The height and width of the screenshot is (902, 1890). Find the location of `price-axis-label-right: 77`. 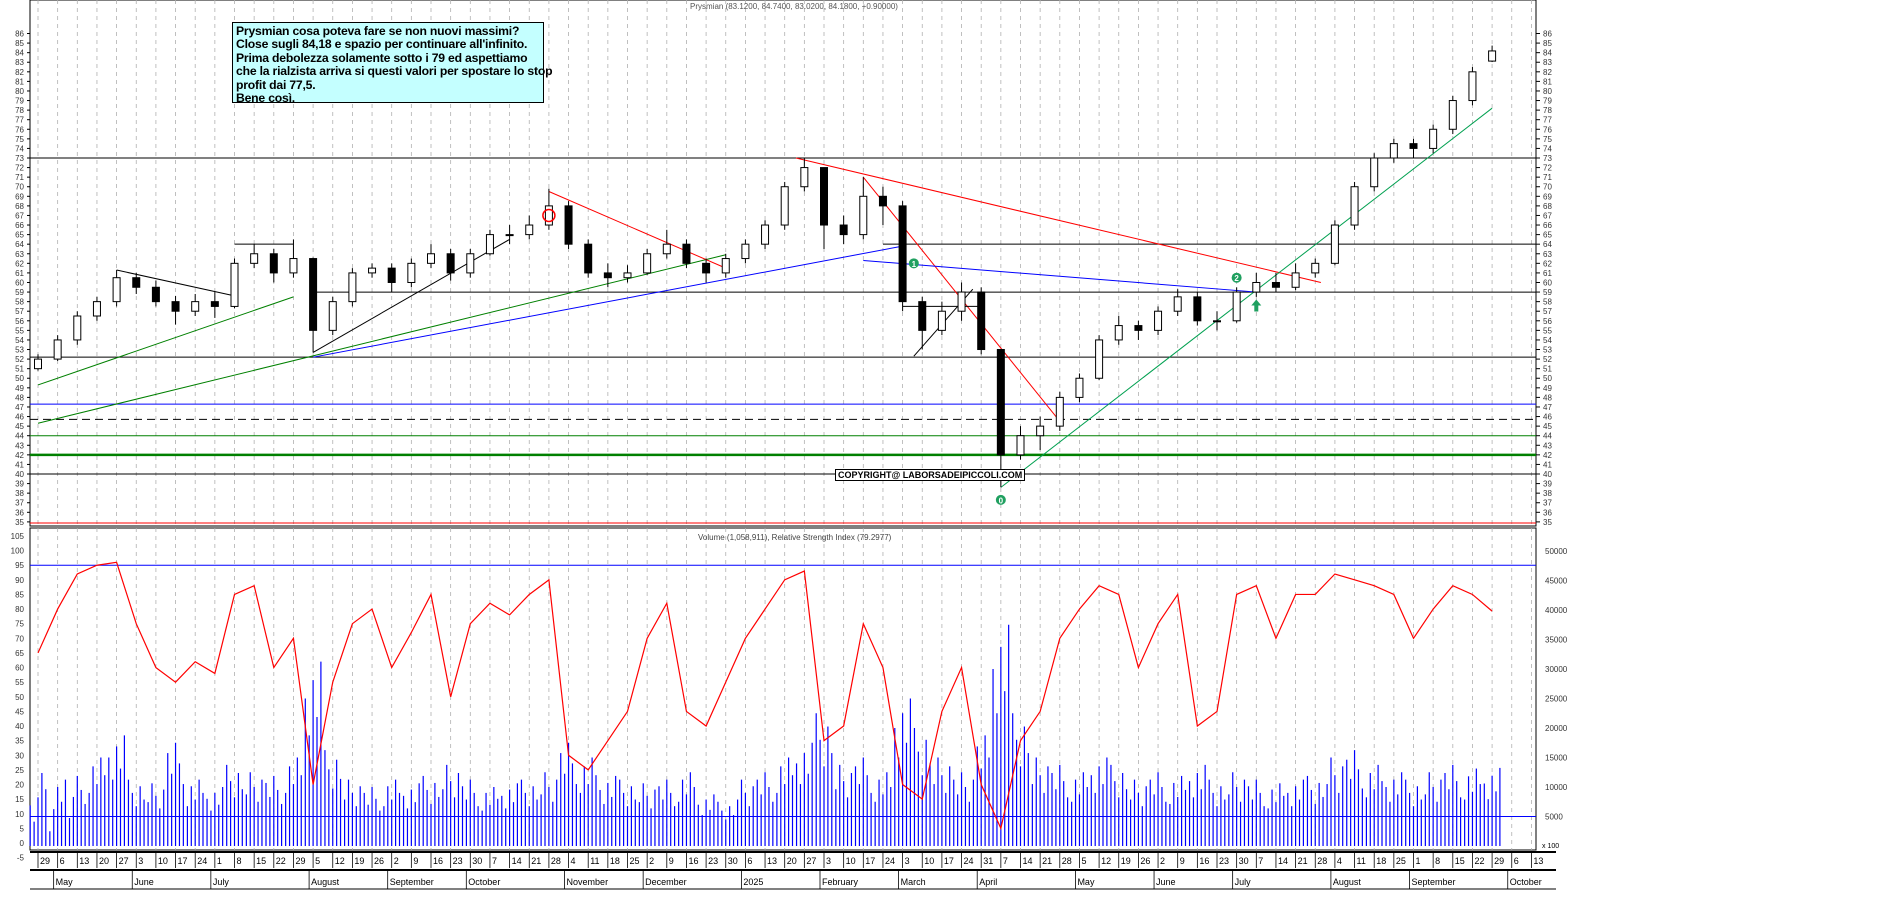

price-axis-label-right: 77 is located at coordinates (1547, 120).